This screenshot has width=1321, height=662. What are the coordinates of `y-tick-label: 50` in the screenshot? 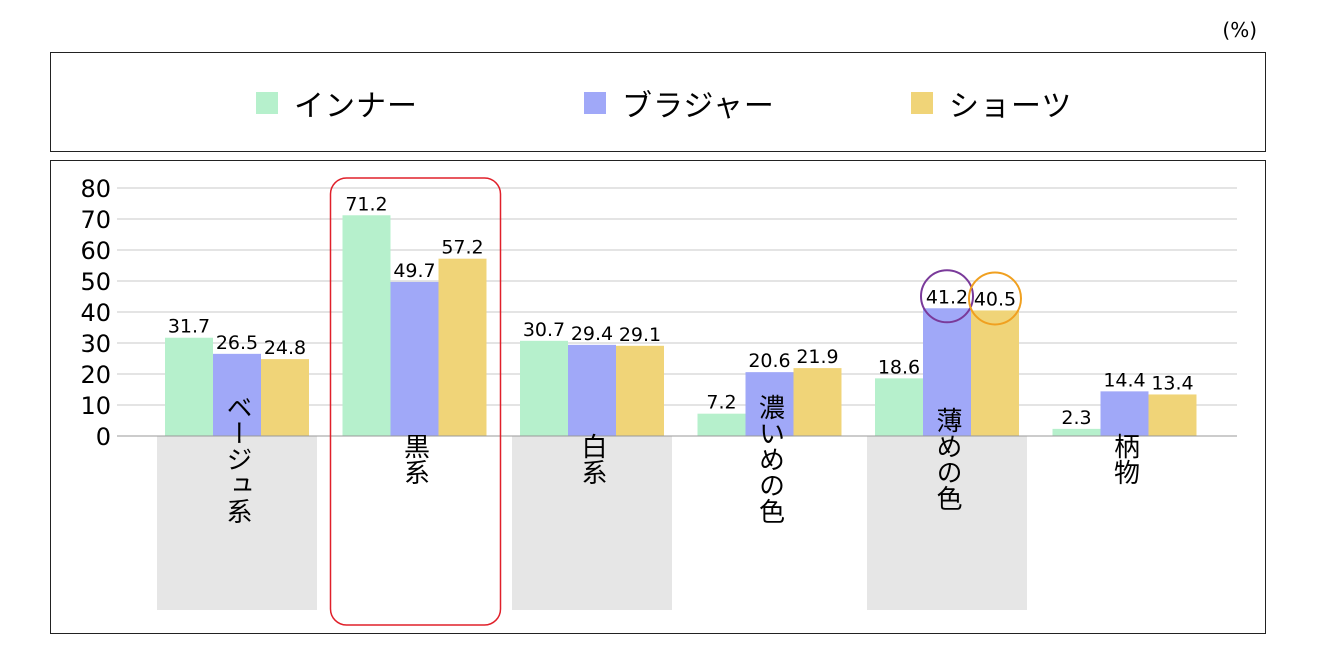 It's located at (95, 282).